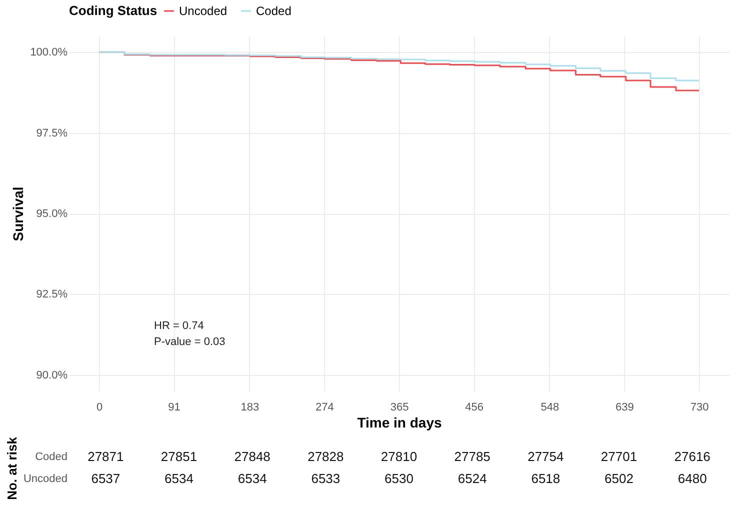  Describe the element at coordinates (325, 408) in the screenshot. I see `x-tick-label: 274` at that location.